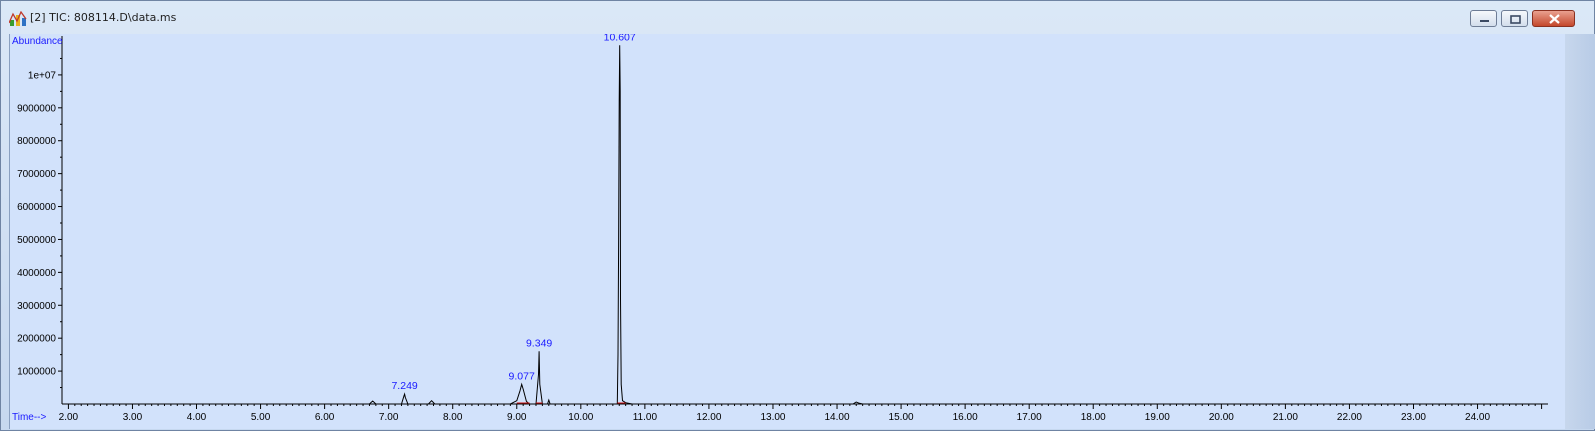  What do you see at coordinates (539, 343) in the screenshot?
I see `peak-label: 9.349` at bounding box center [539, 343].